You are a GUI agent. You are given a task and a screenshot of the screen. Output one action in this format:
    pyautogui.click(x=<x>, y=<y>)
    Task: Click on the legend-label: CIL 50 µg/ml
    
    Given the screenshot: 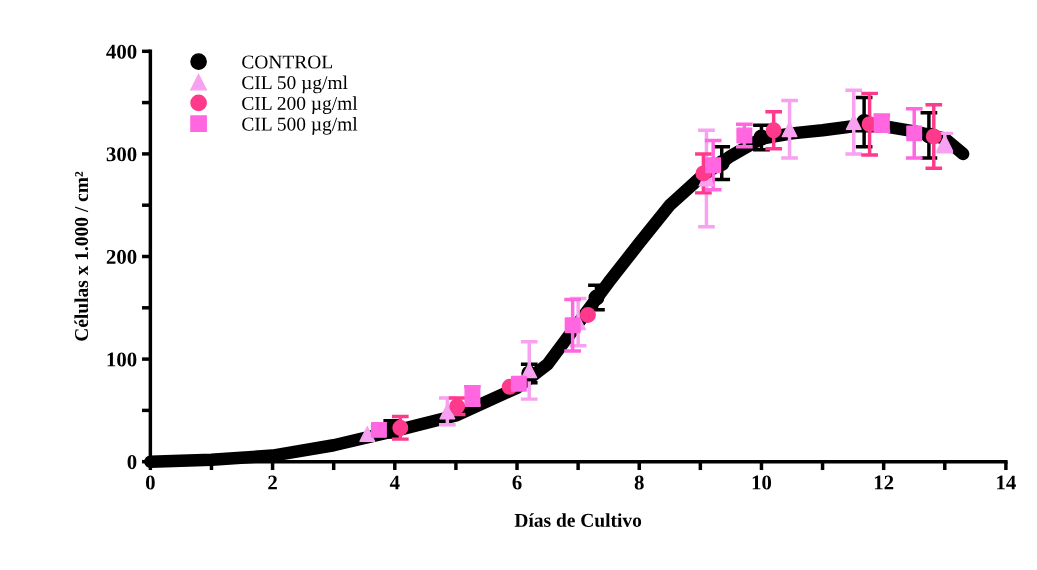 What is the action you would take?
    pyautogui.click(x=295, y=84)
    